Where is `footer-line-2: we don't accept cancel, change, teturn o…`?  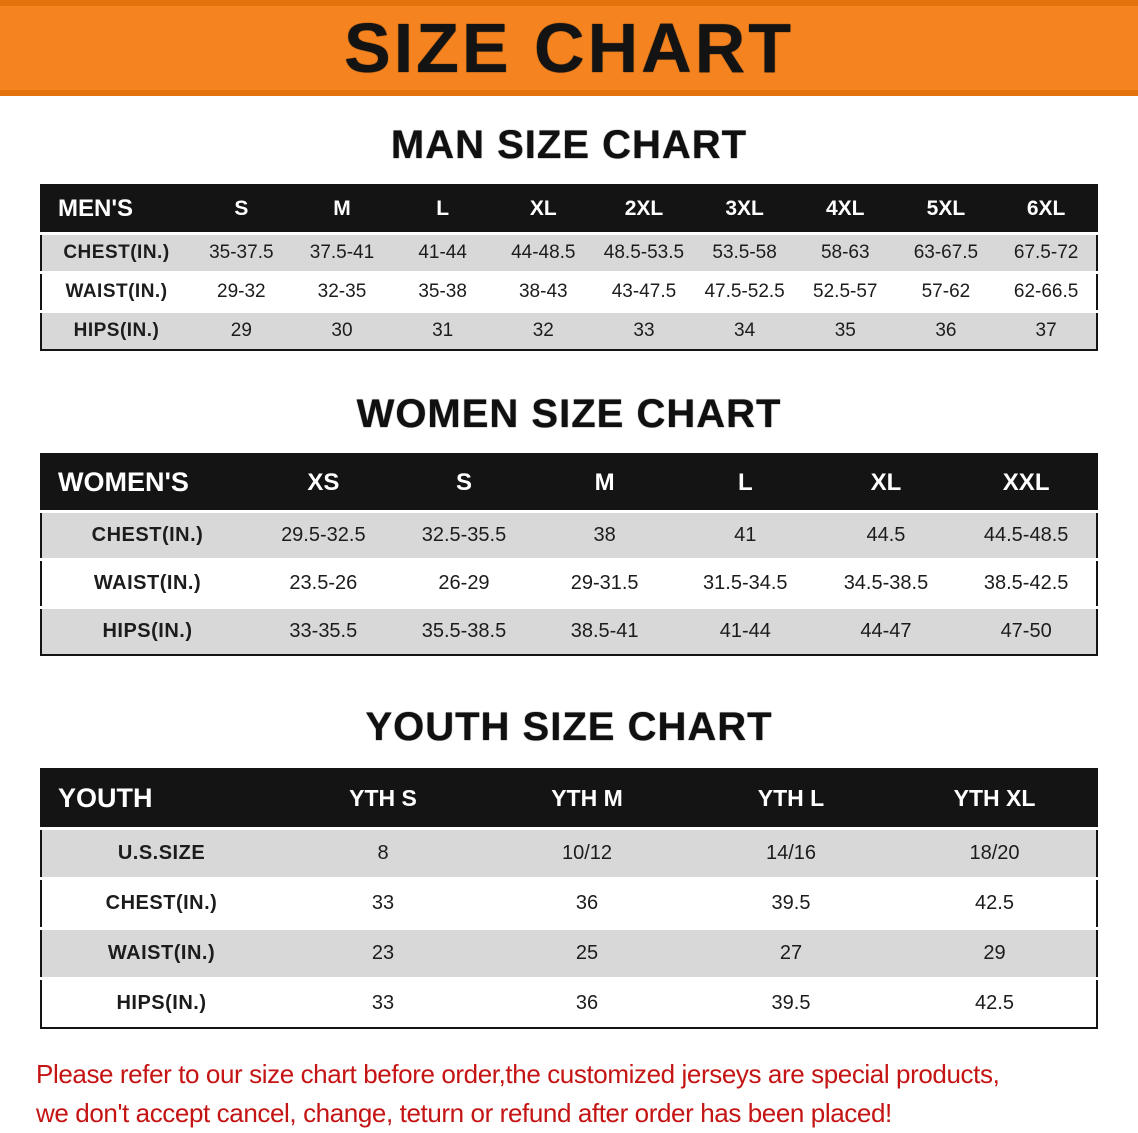 footer-line-2: we don't accept cancel, change, teturn o… is located at coordinates (464, 1113).